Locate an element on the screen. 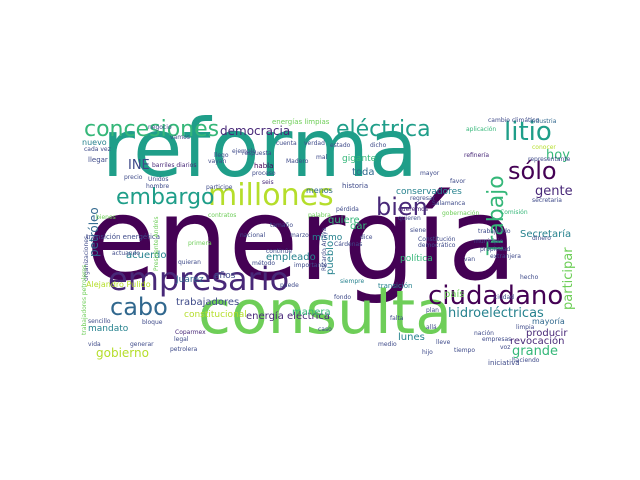  cloud-word: dice is located at coordinates (366, 237).